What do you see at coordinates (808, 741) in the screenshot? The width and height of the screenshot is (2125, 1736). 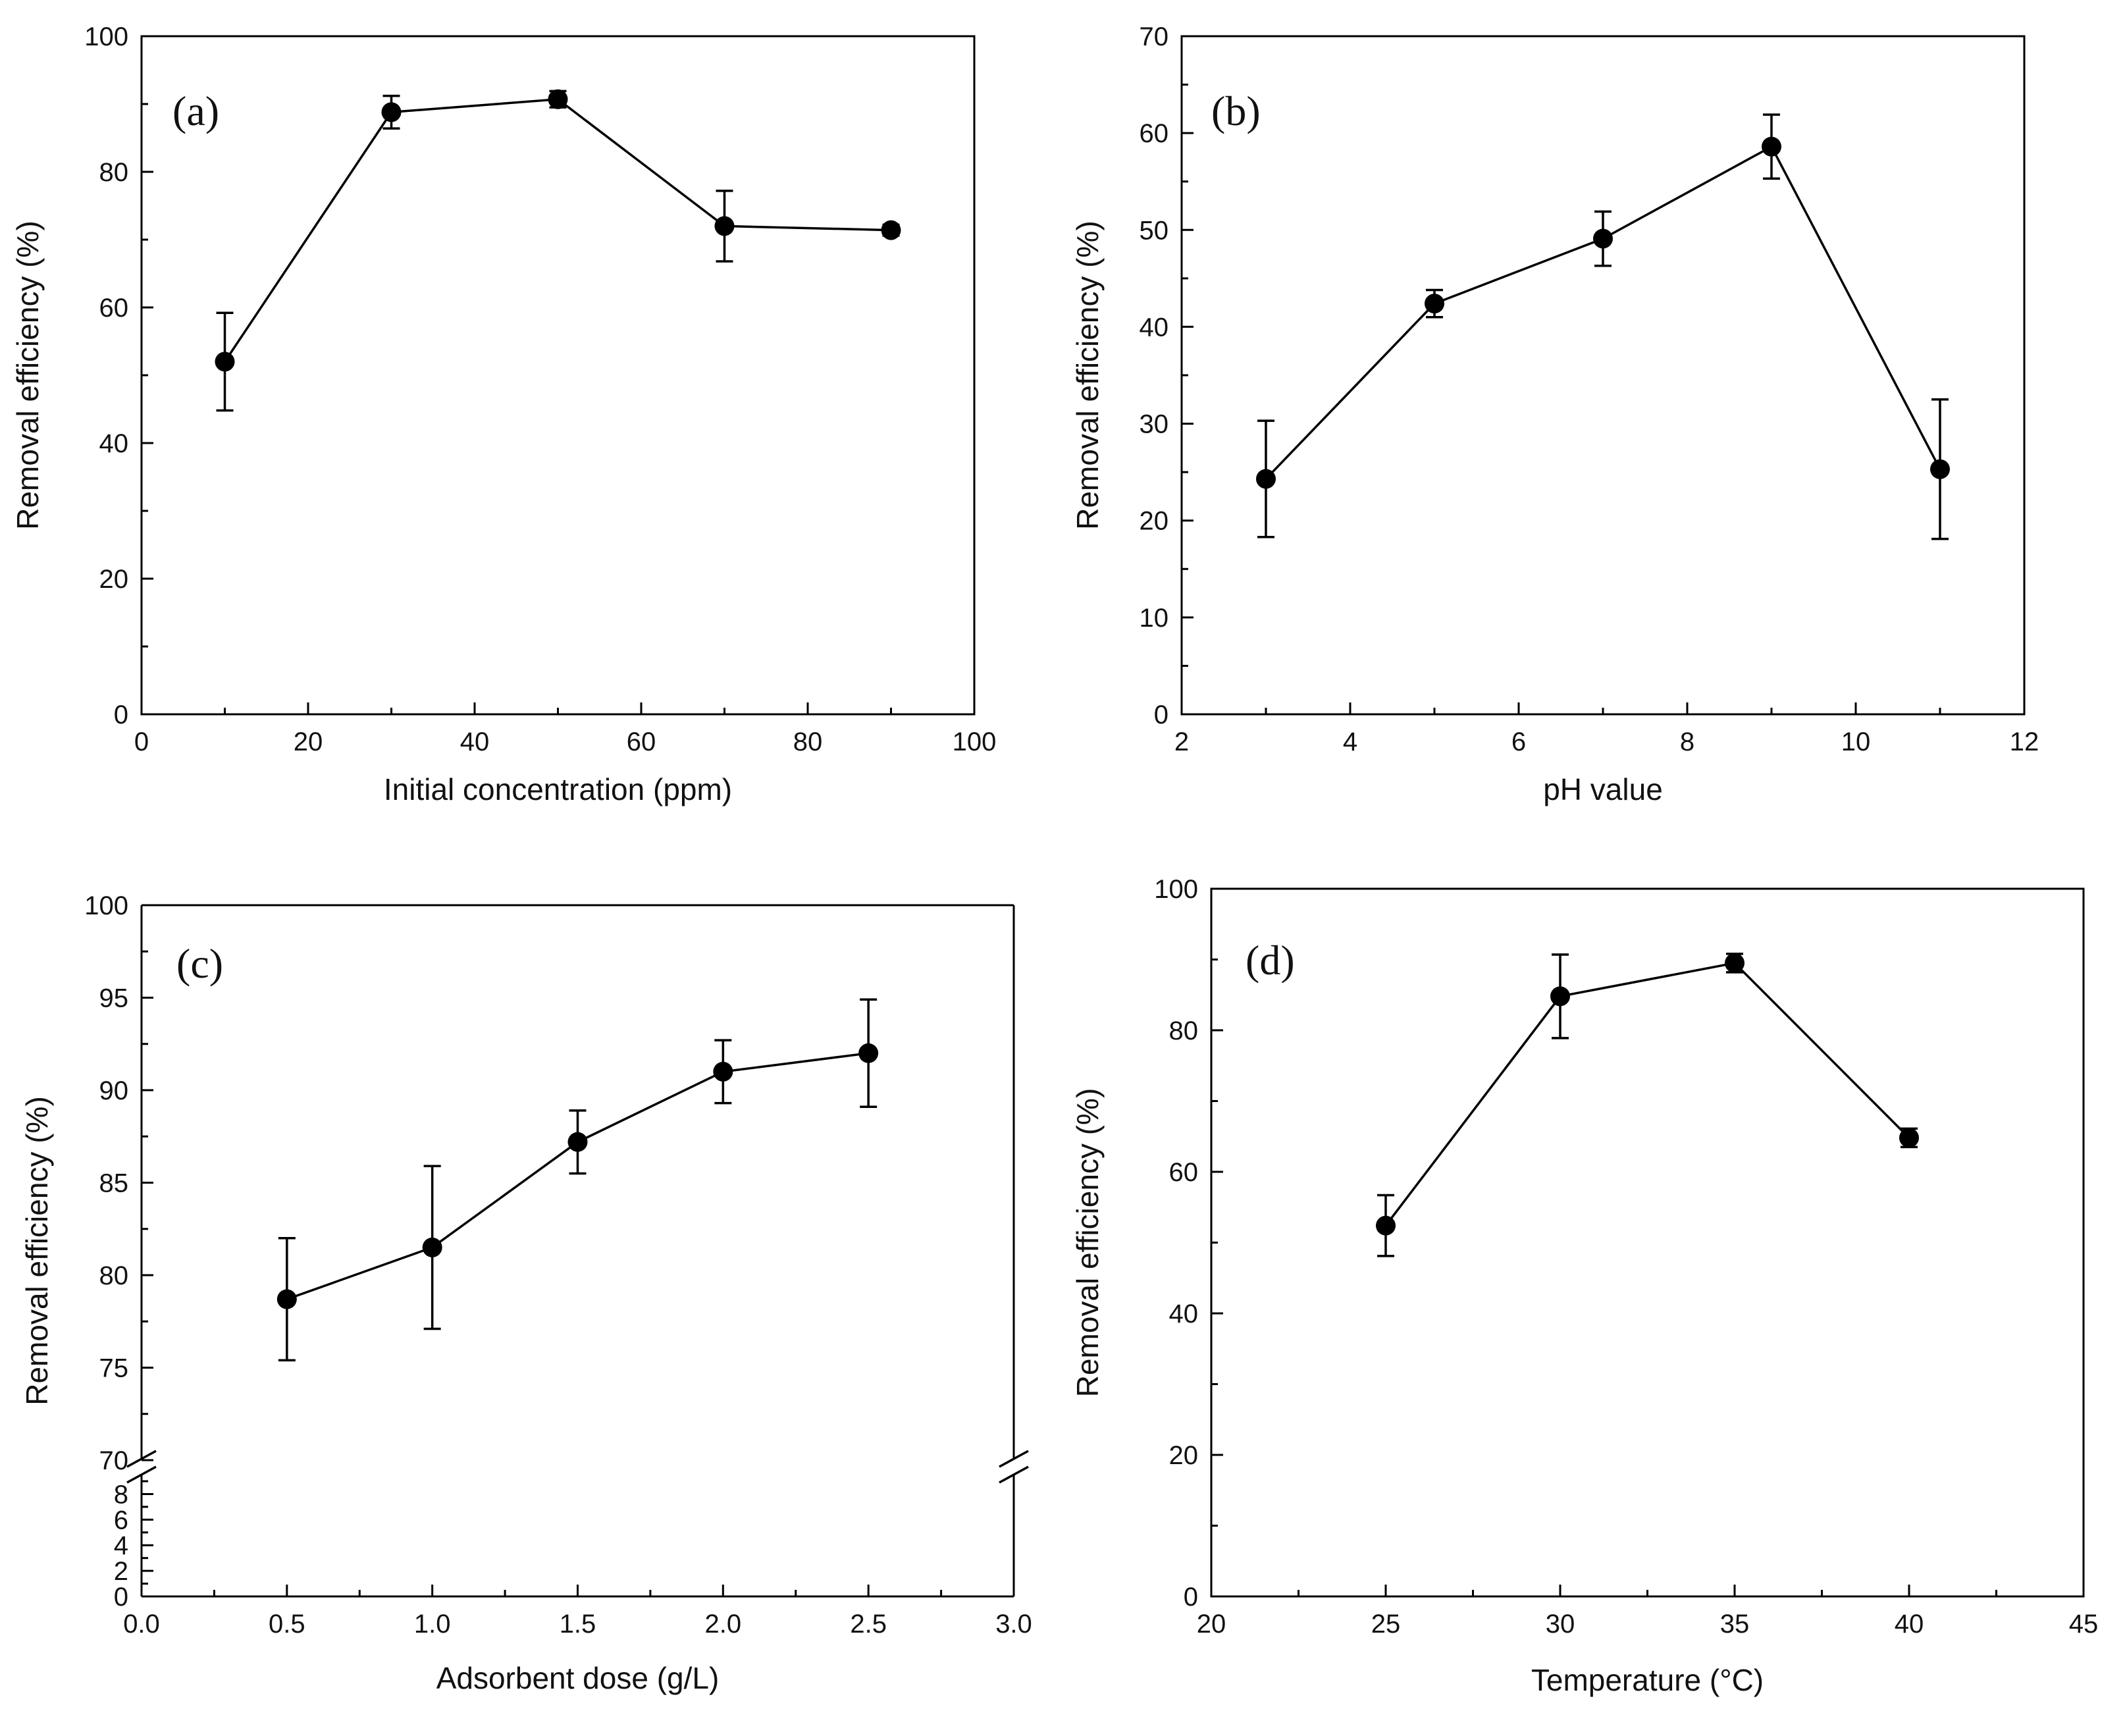 I see `x-tick-label: 80` at bounding box center [808, 741].